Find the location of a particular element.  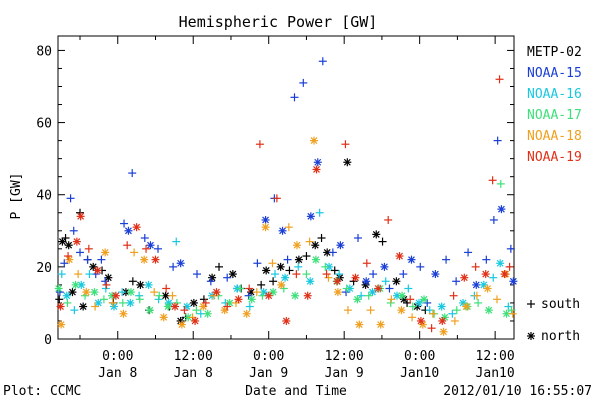

x-tick-label-time: 0:00 is located at coordinates (419, 356).